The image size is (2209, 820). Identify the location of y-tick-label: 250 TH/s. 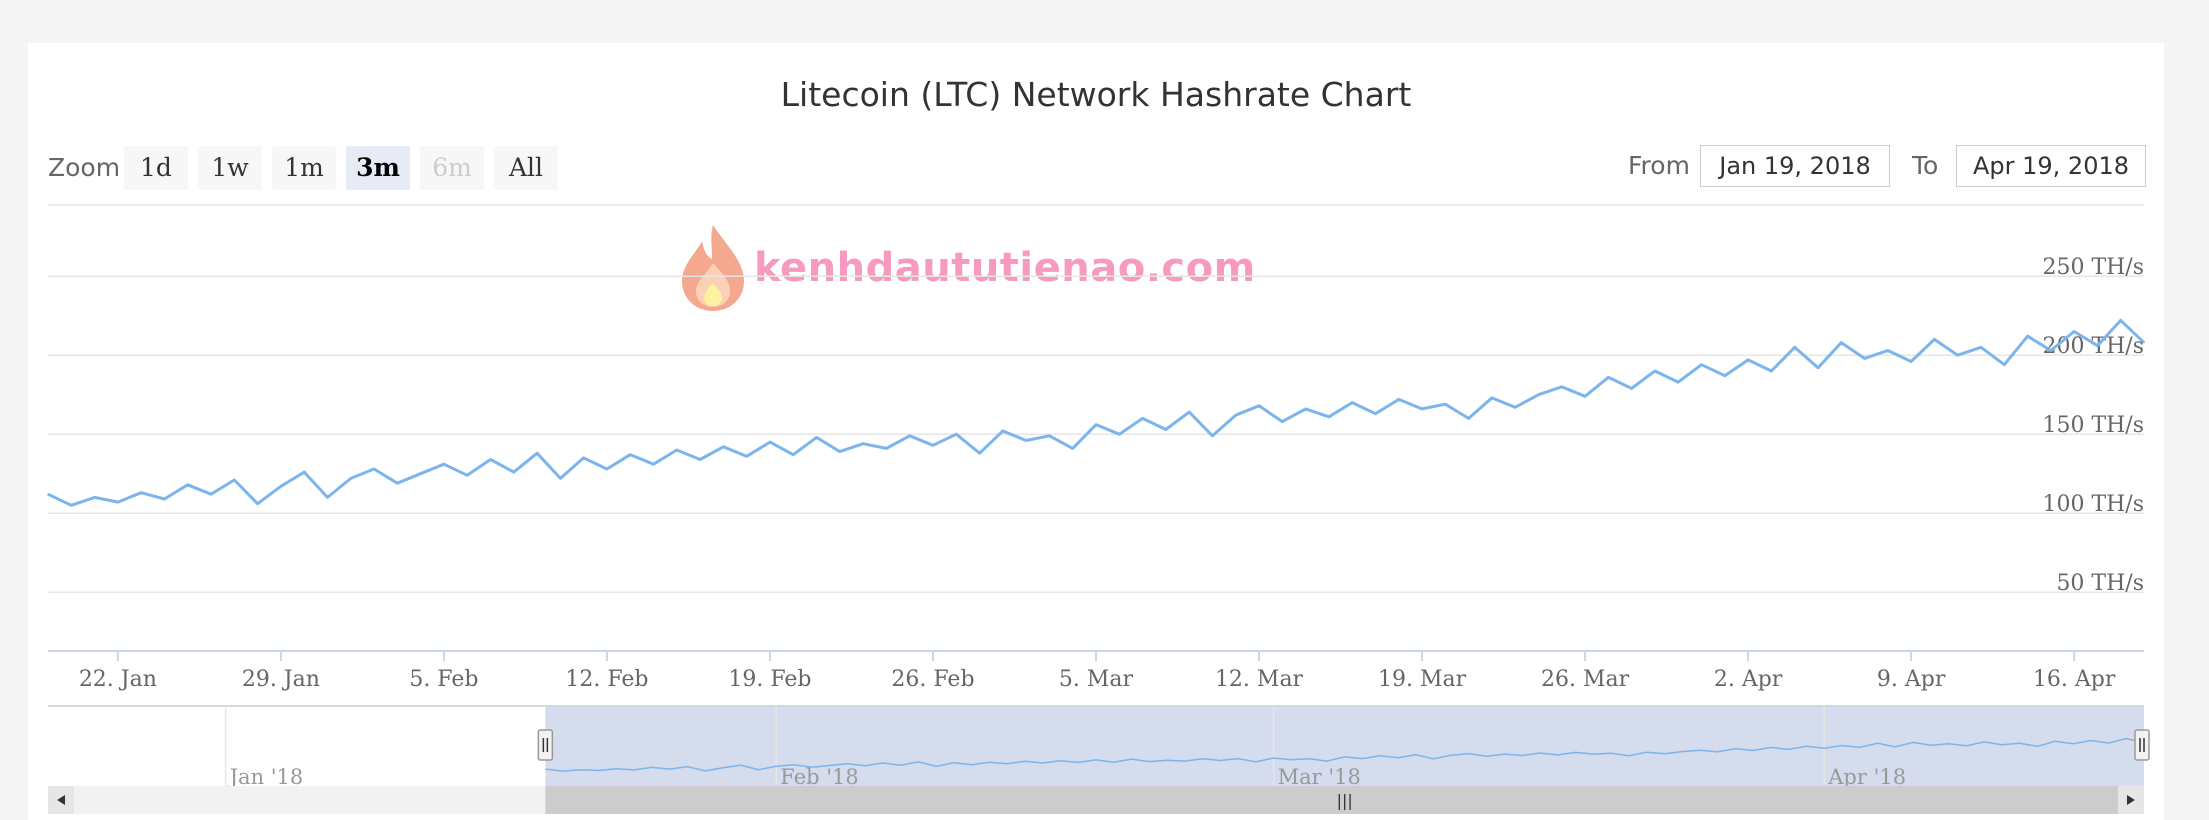
(2093, 267).